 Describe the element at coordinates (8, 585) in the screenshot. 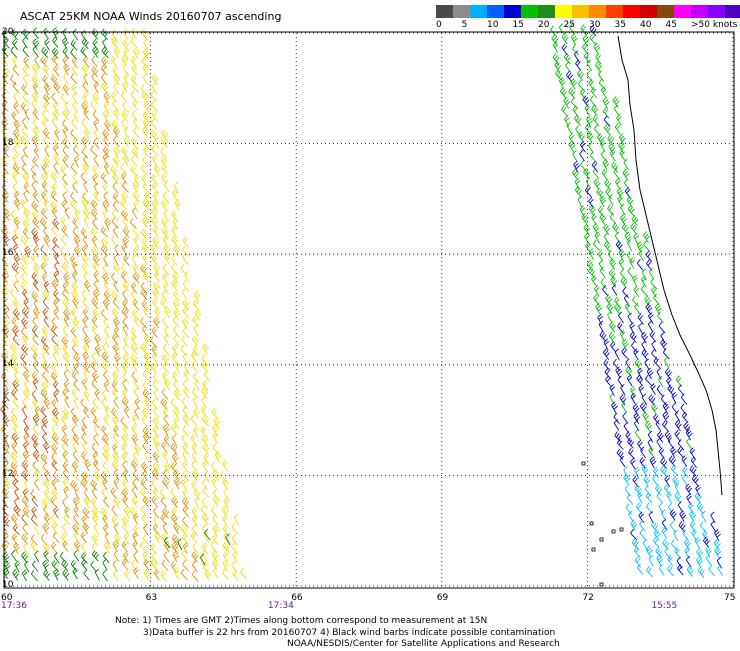

I see `lat-tick-label: 10` at that location.